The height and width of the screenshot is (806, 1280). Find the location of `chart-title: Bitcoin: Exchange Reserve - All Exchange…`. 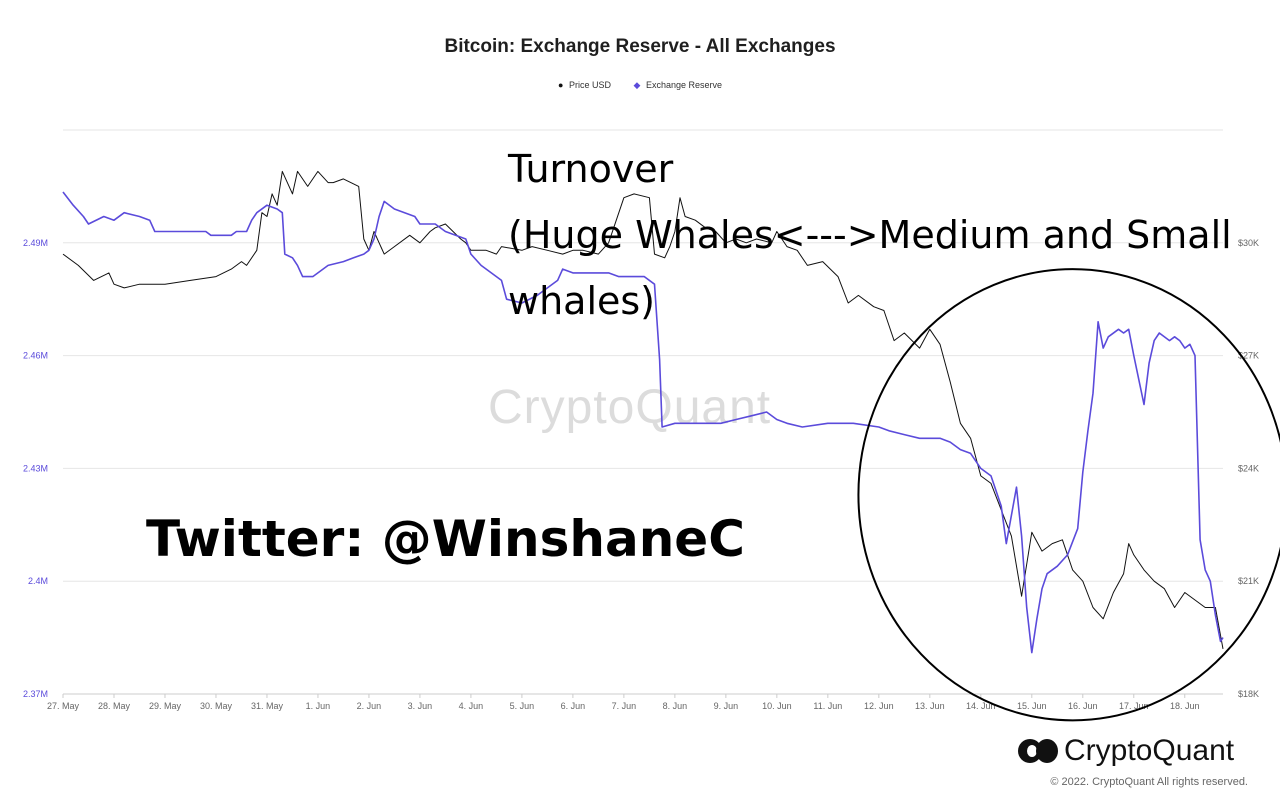

chart-title: Bitcoin: Exchange Reserve - All Exchange… is located at coordinates (640, 46).